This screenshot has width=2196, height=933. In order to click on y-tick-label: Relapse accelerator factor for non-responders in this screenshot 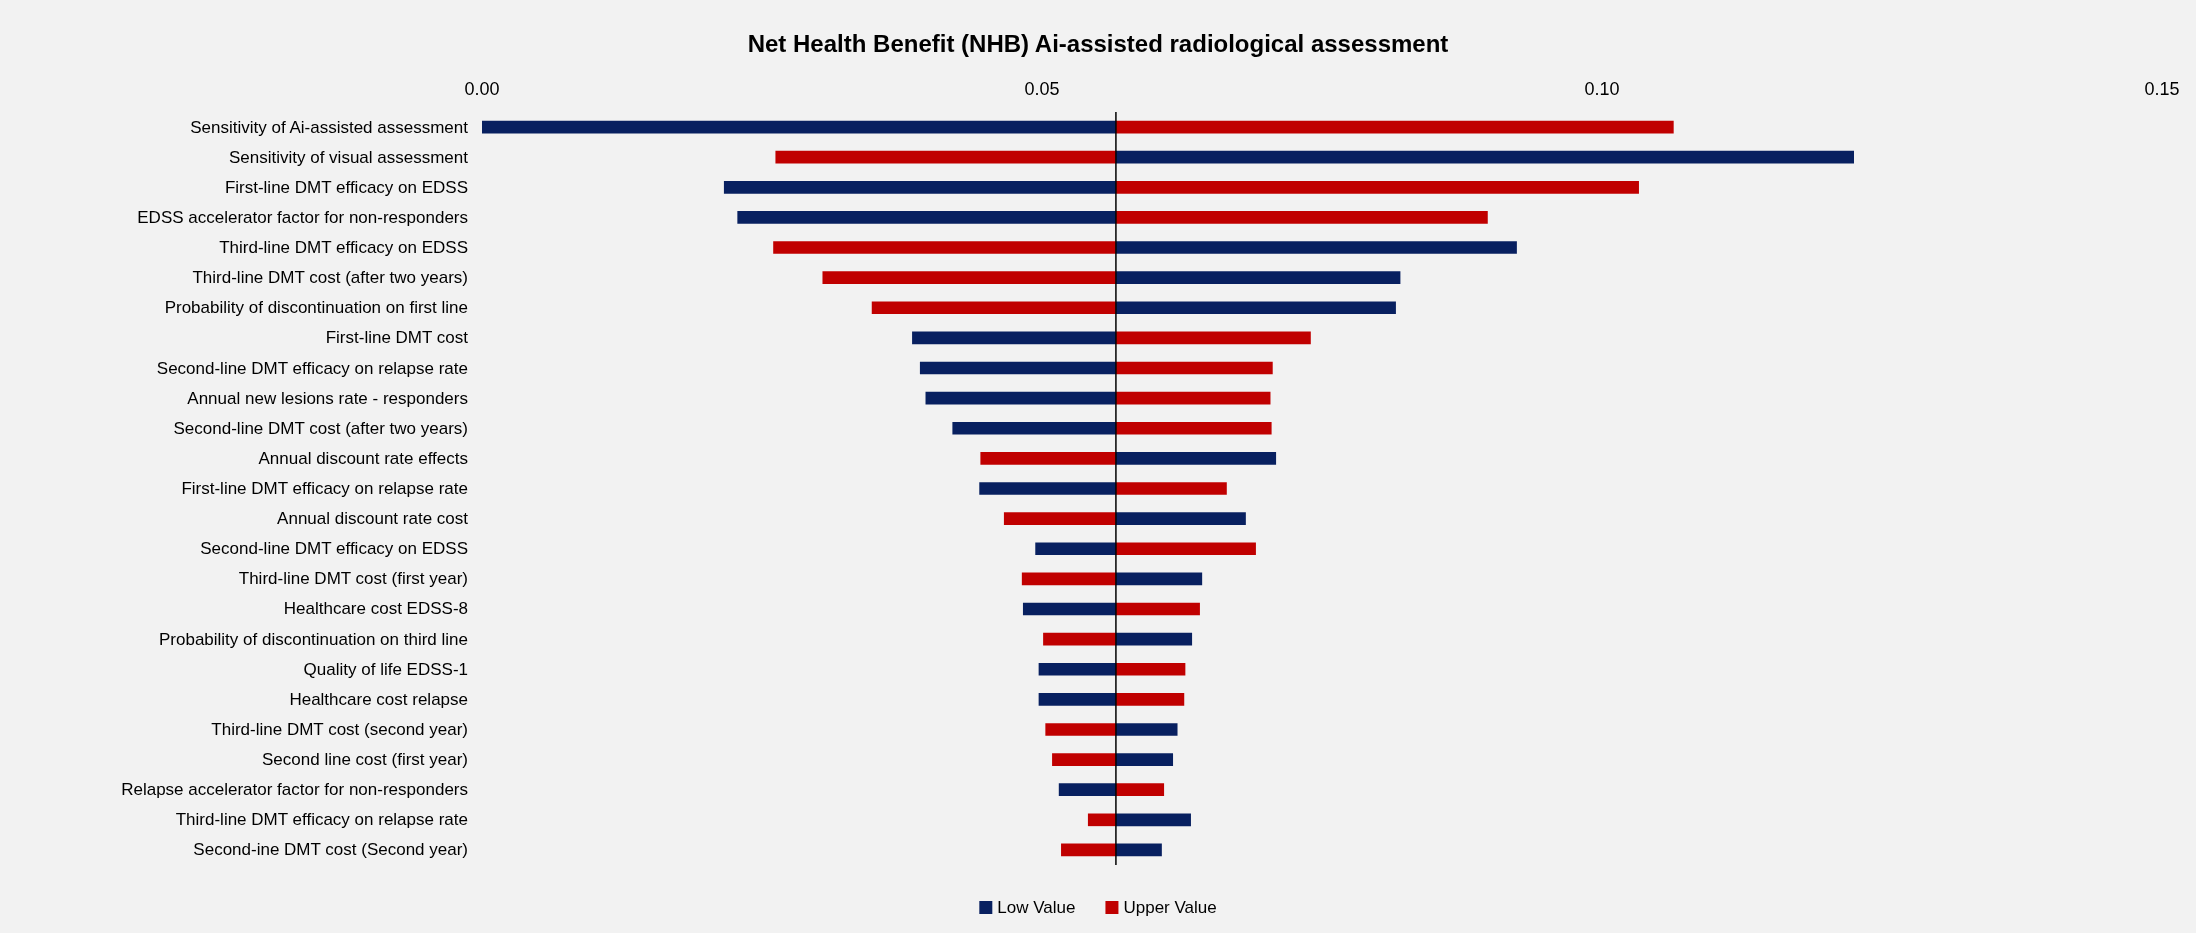, I will do `click(294, 790)`.